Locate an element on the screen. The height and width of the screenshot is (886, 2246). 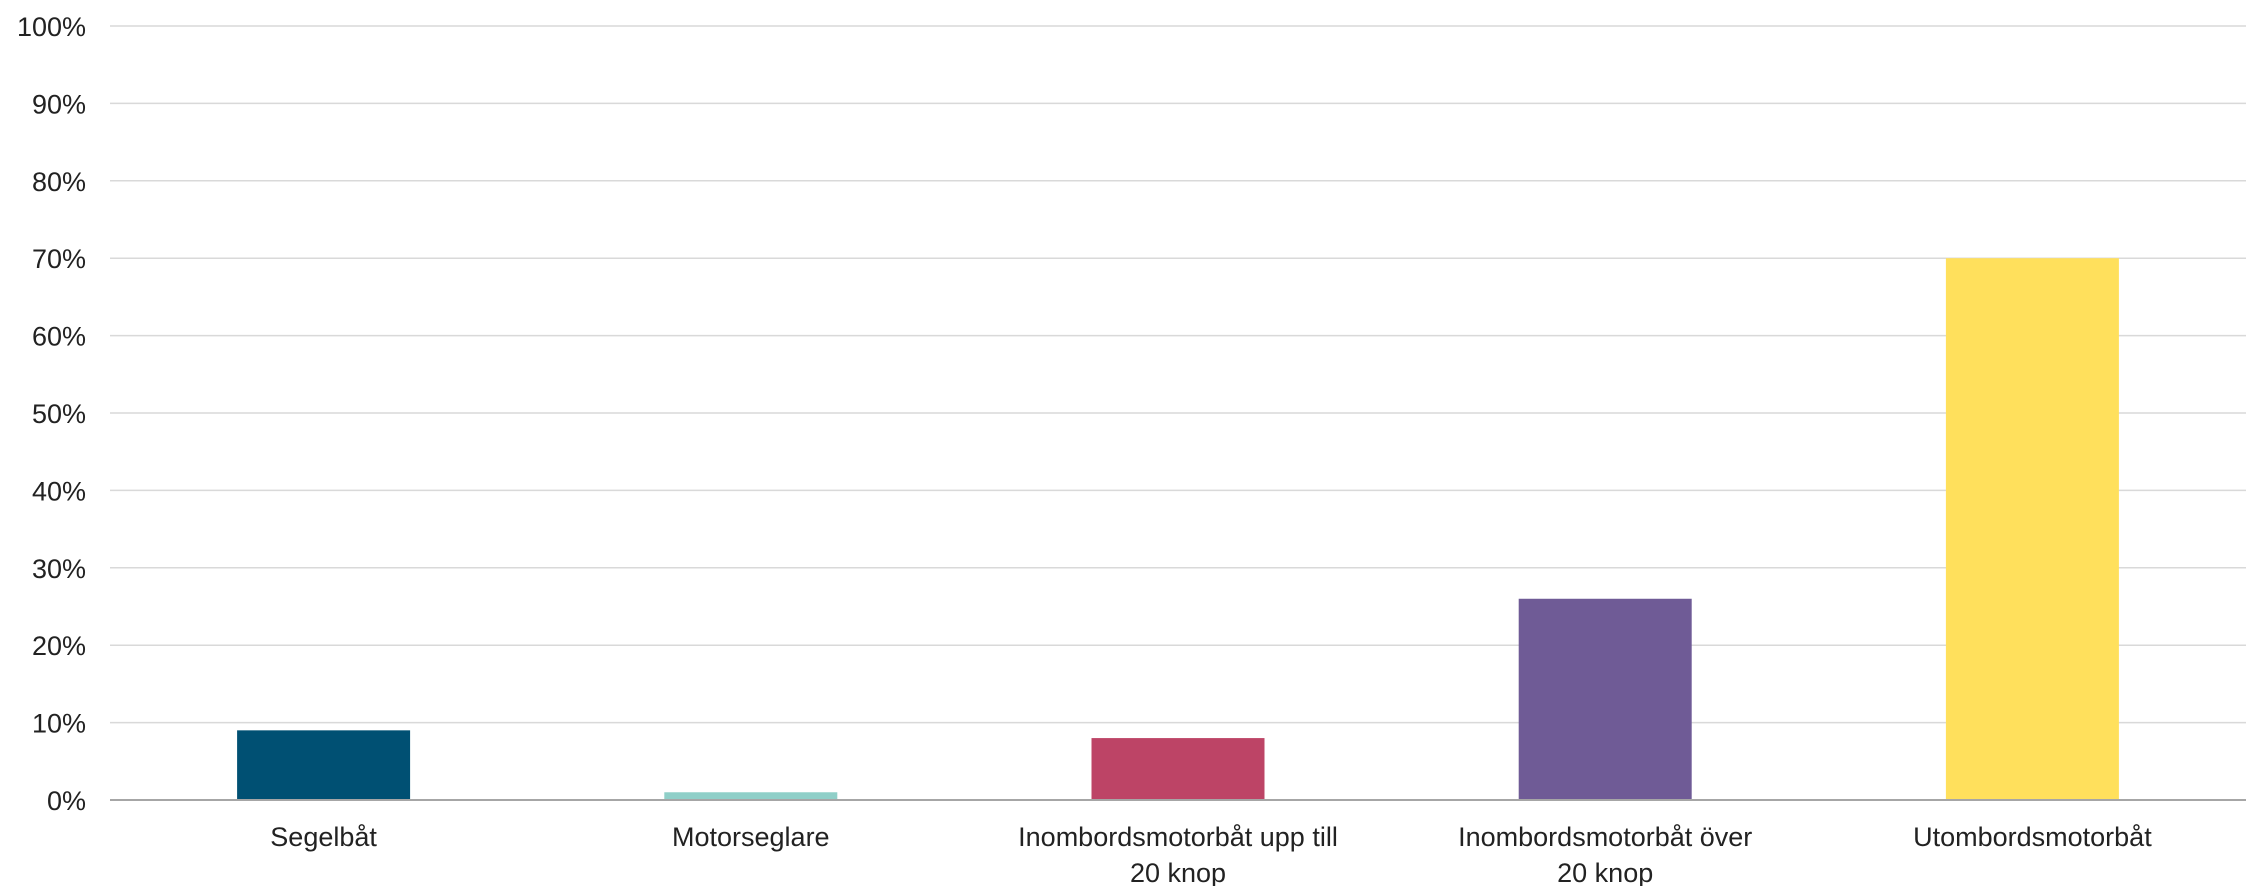
y-tick-label: 50% is located at coordinates (59, 414).